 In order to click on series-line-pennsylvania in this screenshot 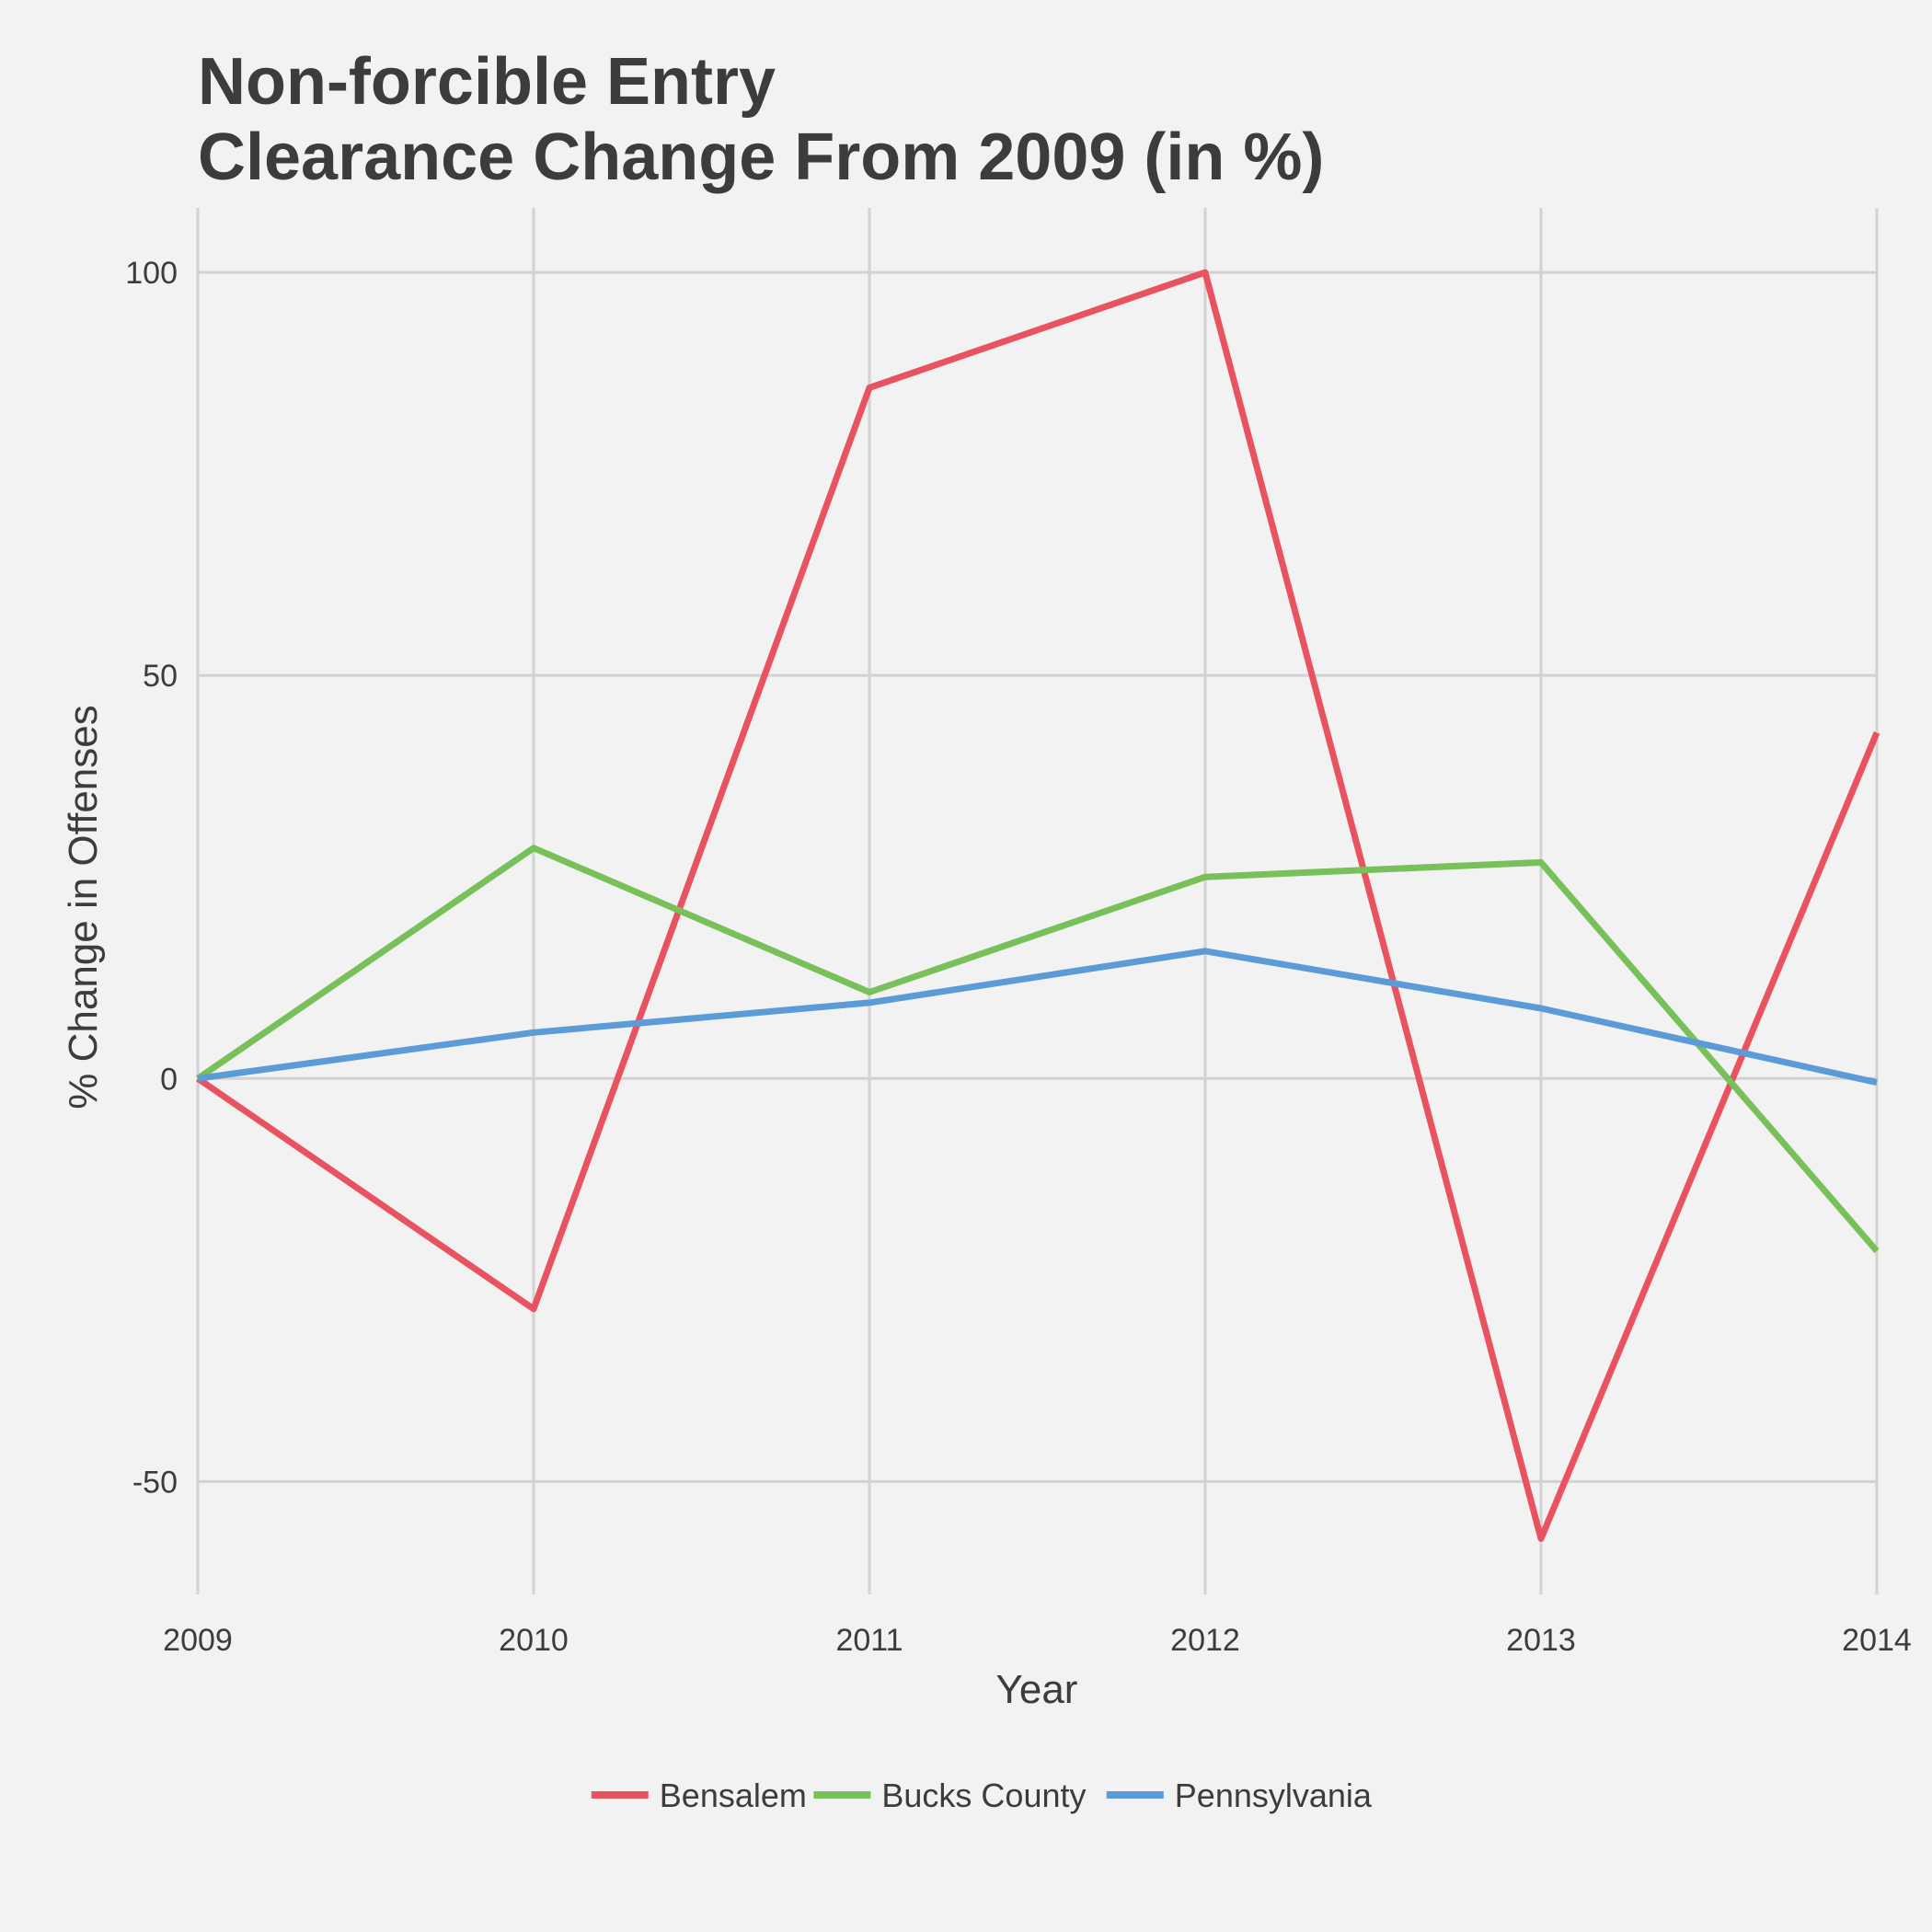, I will do `click(1037, 1018)`.